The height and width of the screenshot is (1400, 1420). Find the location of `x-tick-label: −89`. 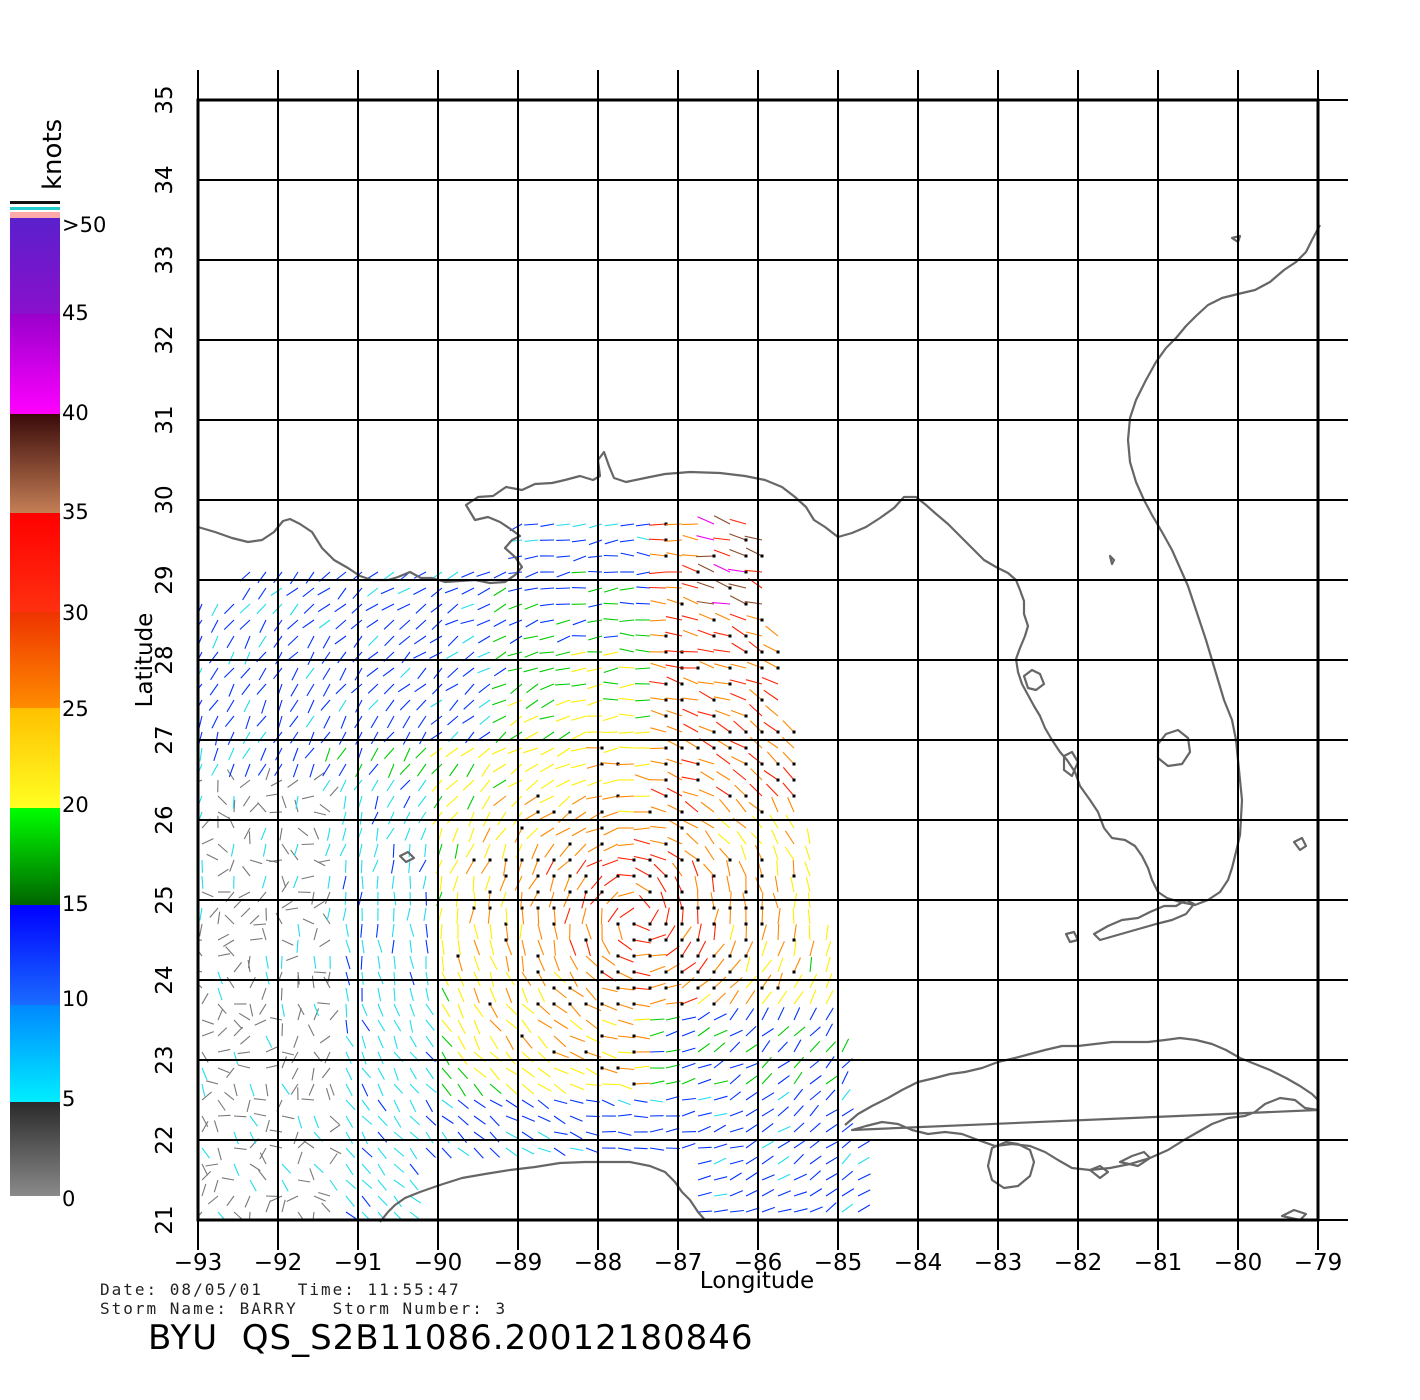

x-tick-label: −89 is located at coordinates (518, 1263).